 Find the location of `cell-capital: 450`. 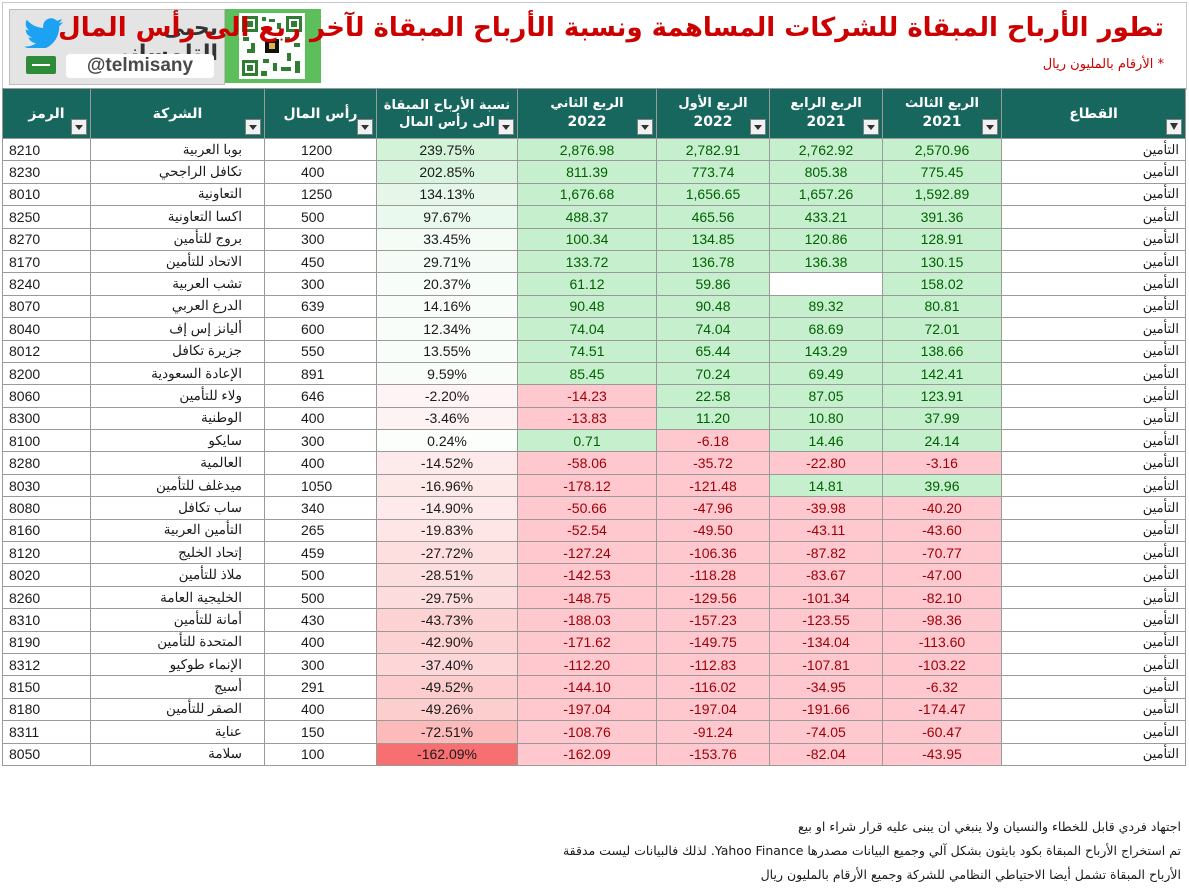

cell-capital: 450 is located at coordinates (320, 261).